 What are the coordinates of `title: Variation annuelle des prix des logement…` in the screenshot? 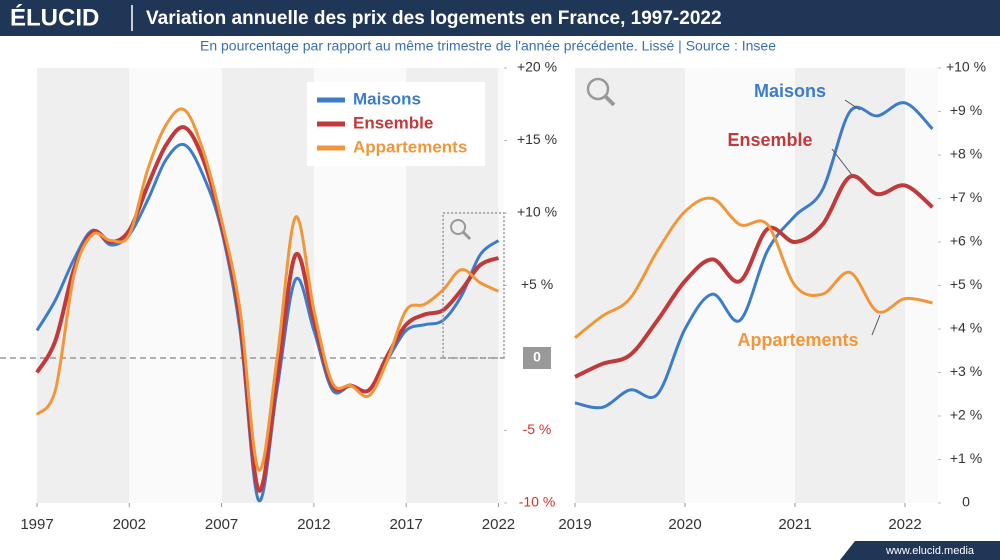 It's located at (434, 18).